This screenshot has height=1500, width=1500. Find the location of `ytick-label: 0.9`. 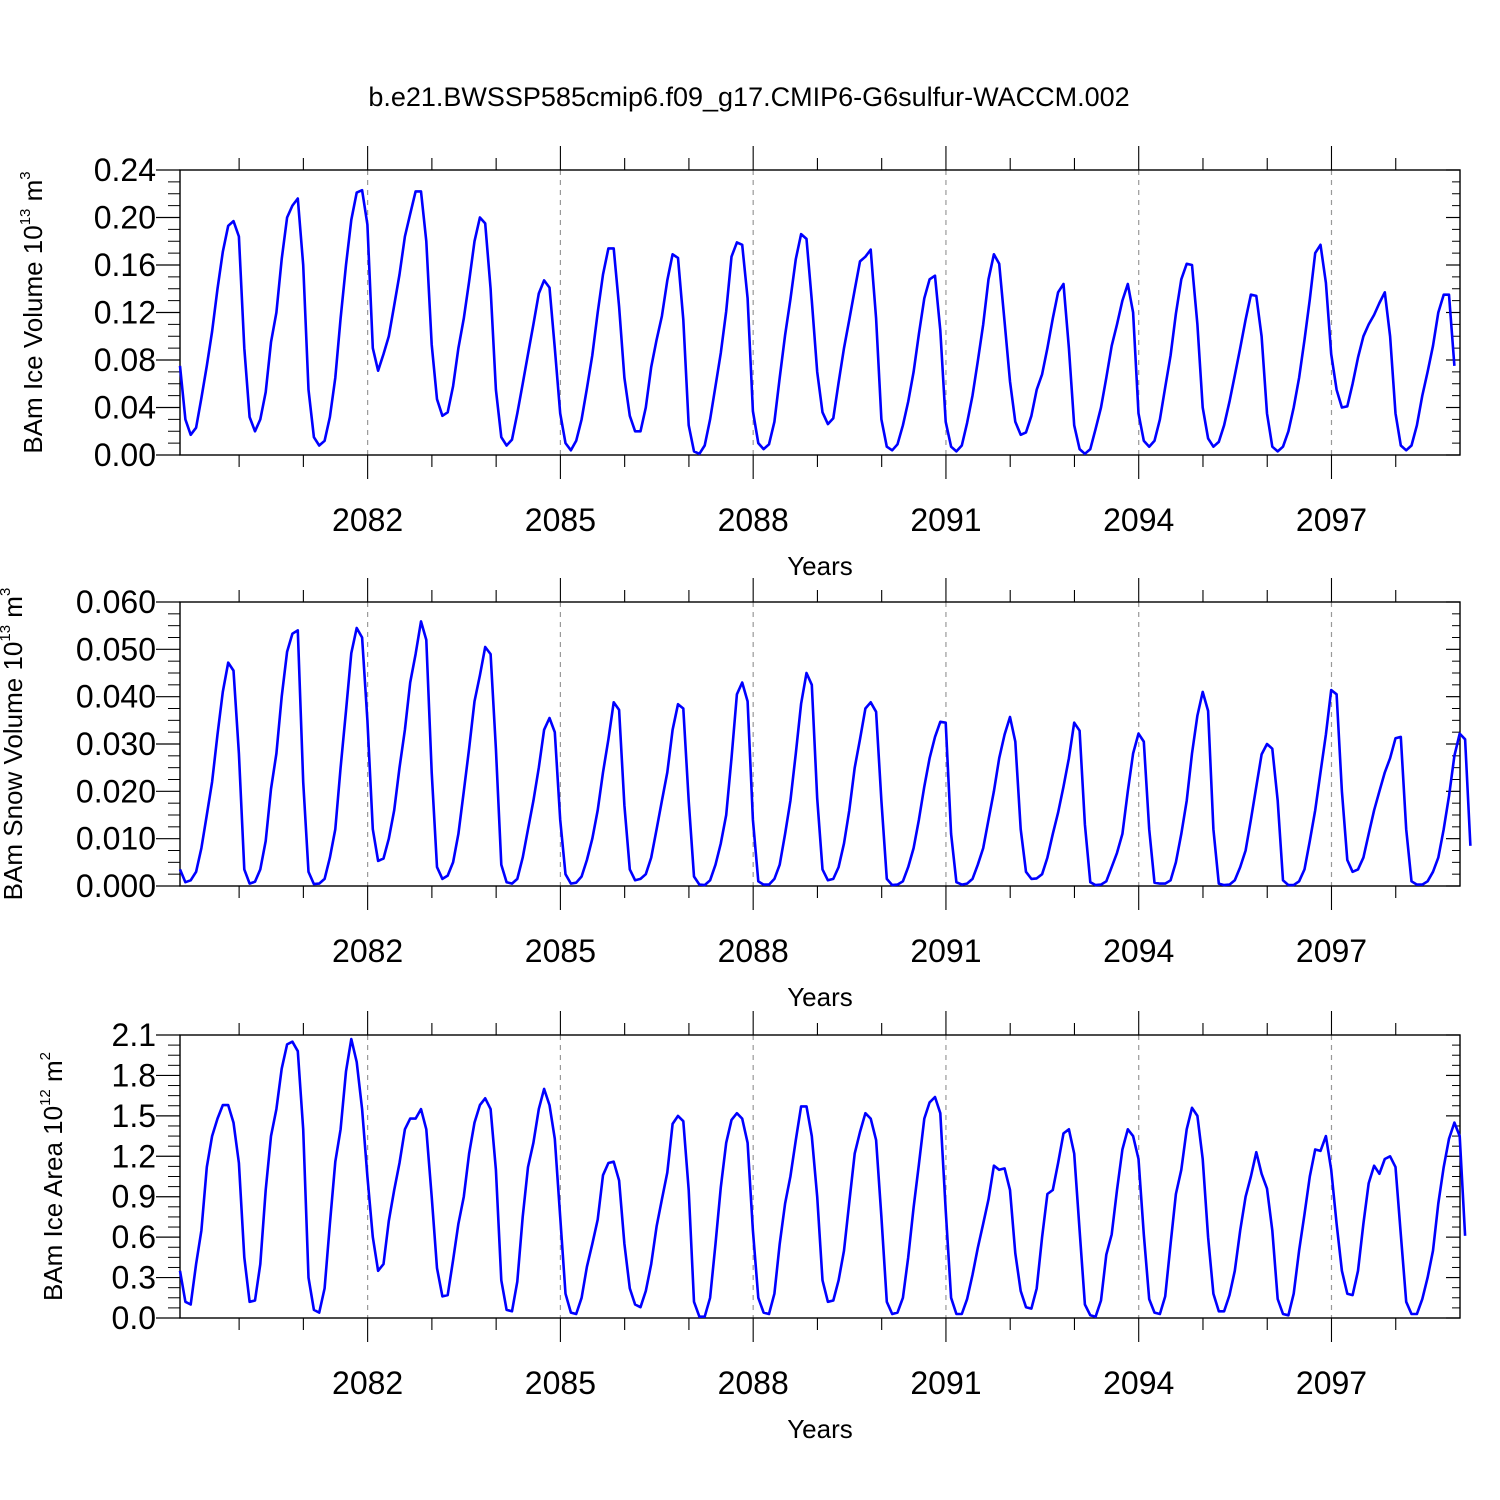

ytick-label: 0.9 is located at coordinates (134, 1197).